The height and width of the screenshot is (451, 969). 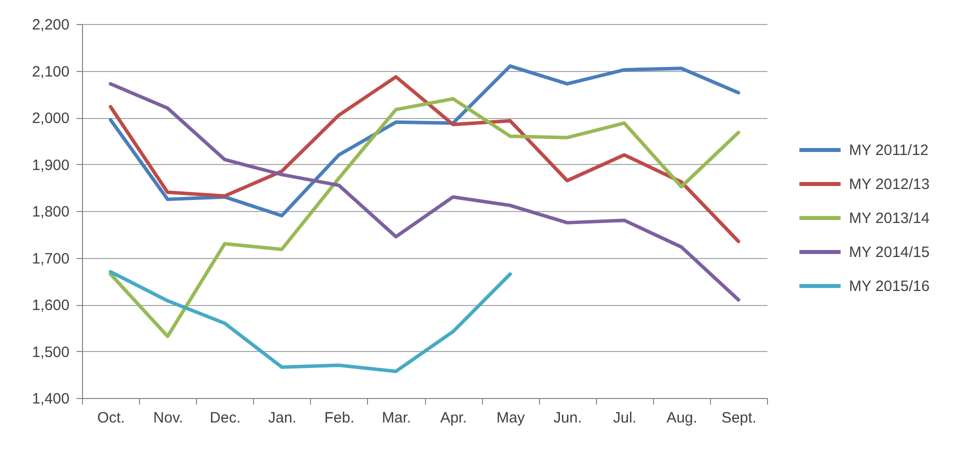 What do you see at coordinates (568, 418) in the screenshot?
I see `x-tick-label: Jun.` at bounding box center [568, 418].